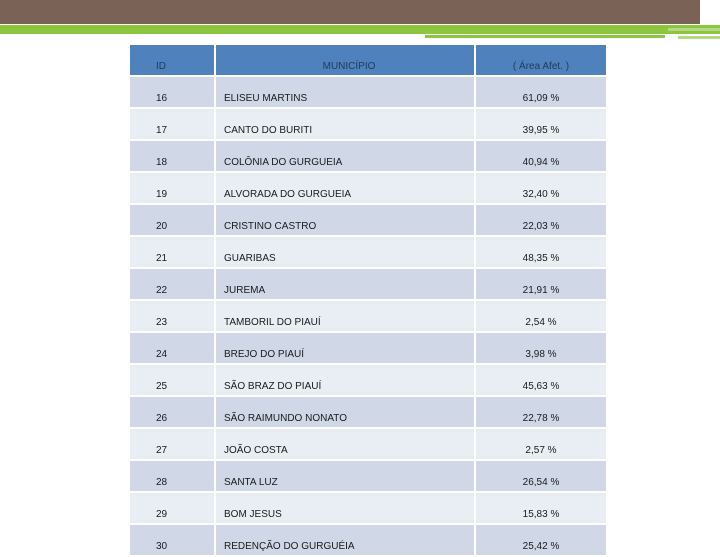  What do you see at coordinates (345, 188) in the screenshot?
I see `cell-municipio: ALVORADA DO GURGUEIA` at bounding box center [345, 188].